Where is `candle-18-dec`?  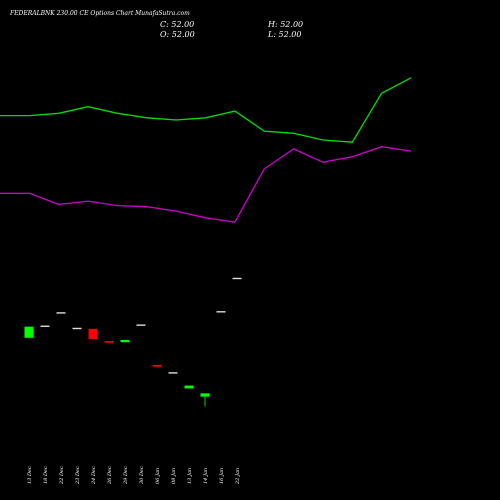
candle-18-dec is located at coordinates (45, 326).